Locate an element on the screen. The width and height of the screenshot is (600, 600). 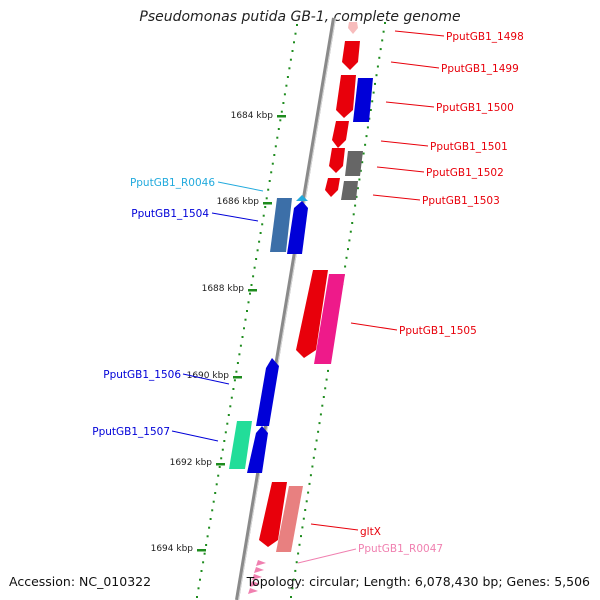
gene-label-pputgb1-1504: PputGB1_1504 is located at coordinates (170, 214).